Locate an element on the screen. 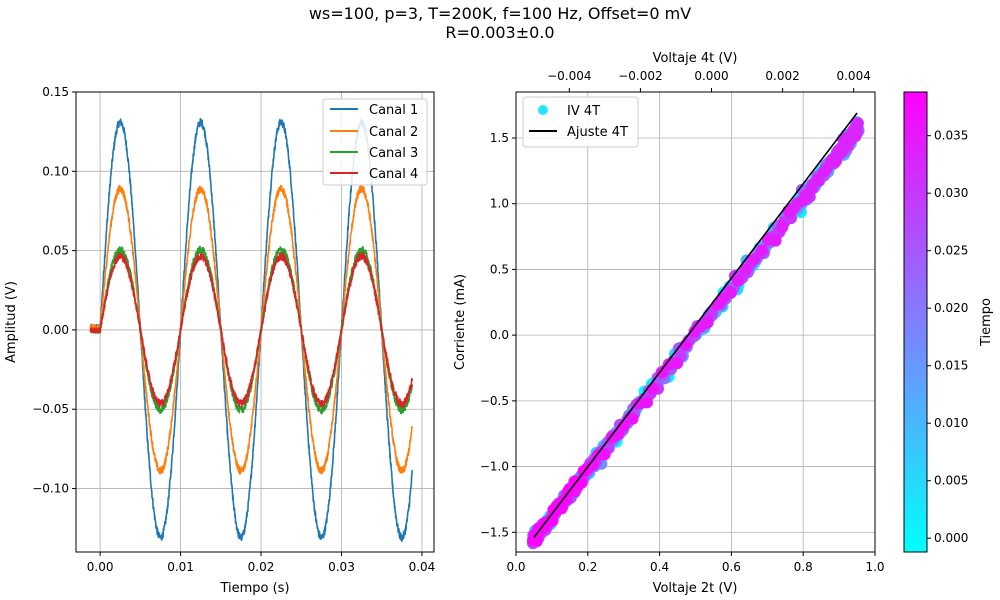  right-y-tick-label: −1.5 is located at coordinates (494, 532).